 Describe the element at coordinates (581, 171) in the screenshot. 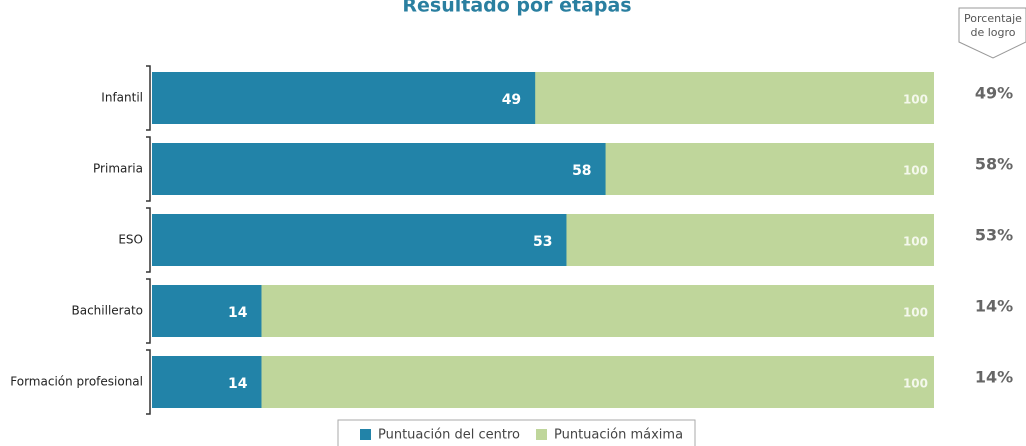

I see `value-label: 58` at that location.